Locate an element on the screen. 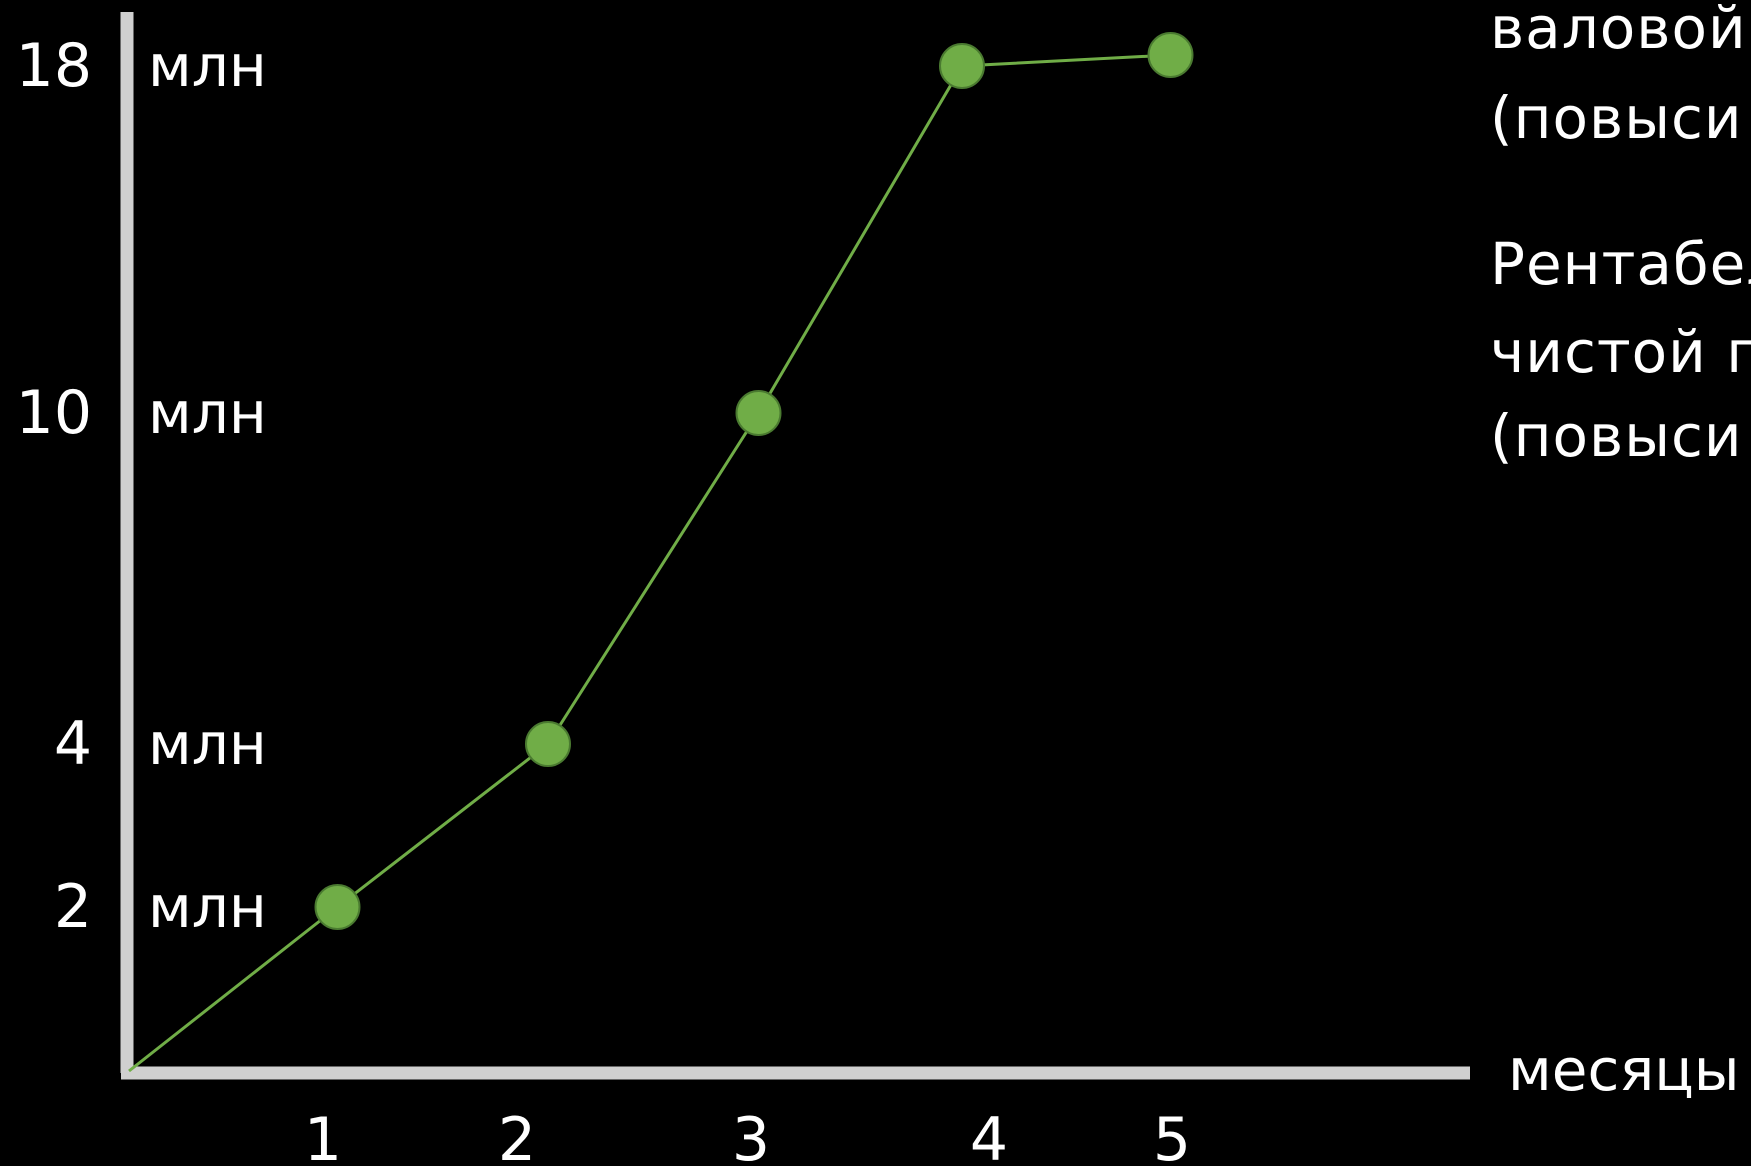 The image size is (1751, 1166). side-text-line-1: валовой is located at coordinates (1618, 31).